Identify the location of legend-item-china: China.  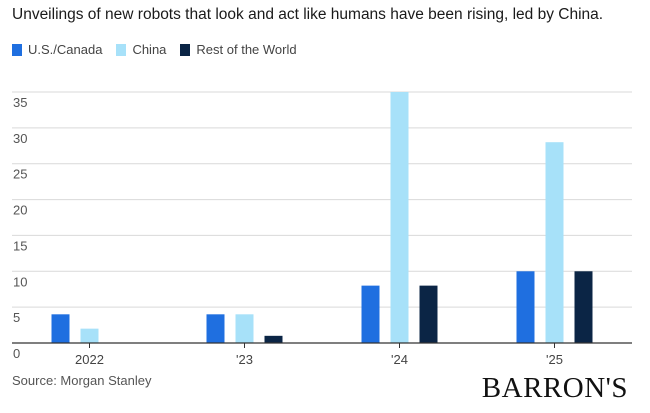
(141, 49).